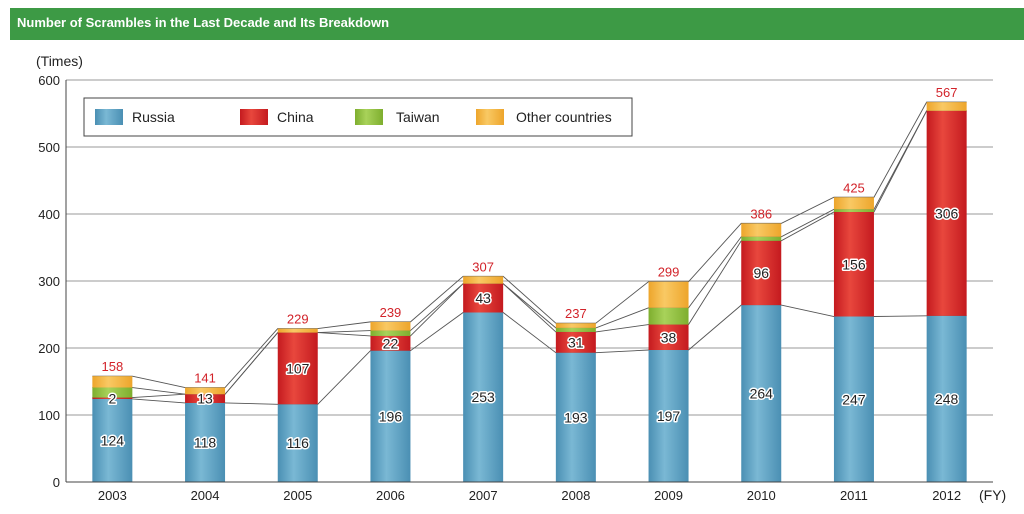 This screenshot has width=1024, height=514. Describe the element at coordinates (369, 117) in the screenshot. I see `legend-swatch-taiwan` at that location.